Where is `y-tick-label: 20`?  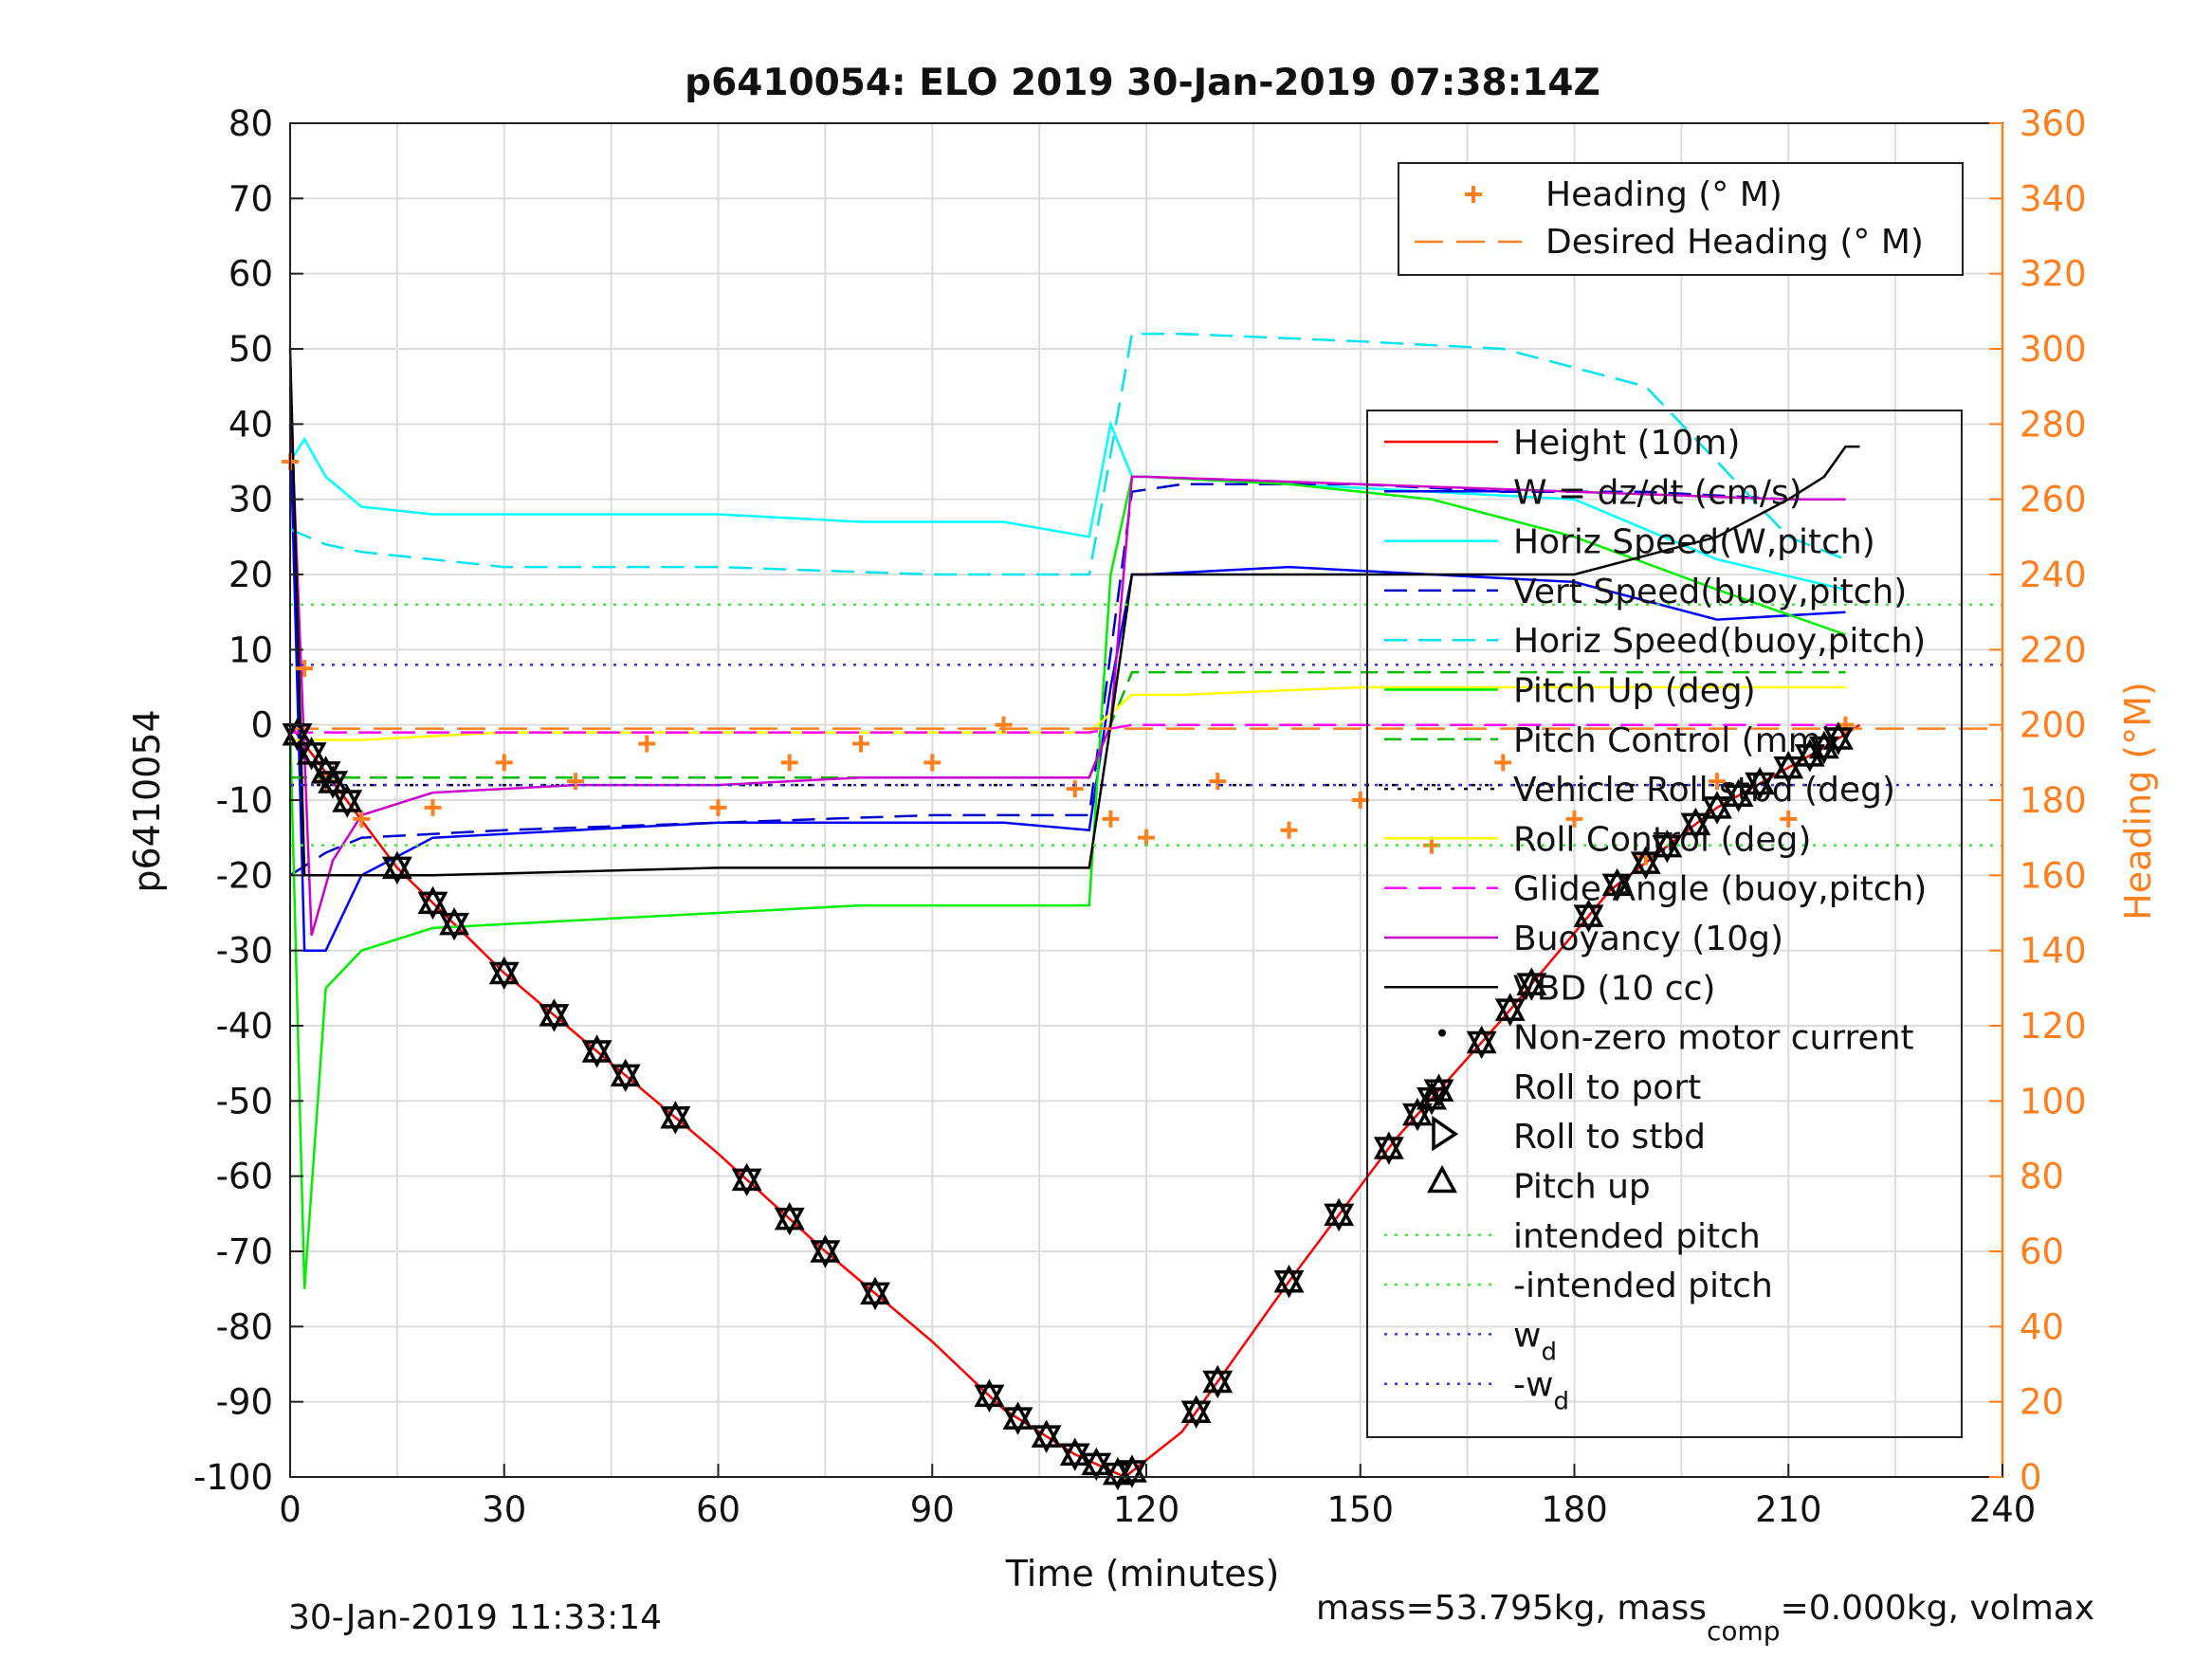 y-tick-label: 20 is located at coordinates (251, 575).